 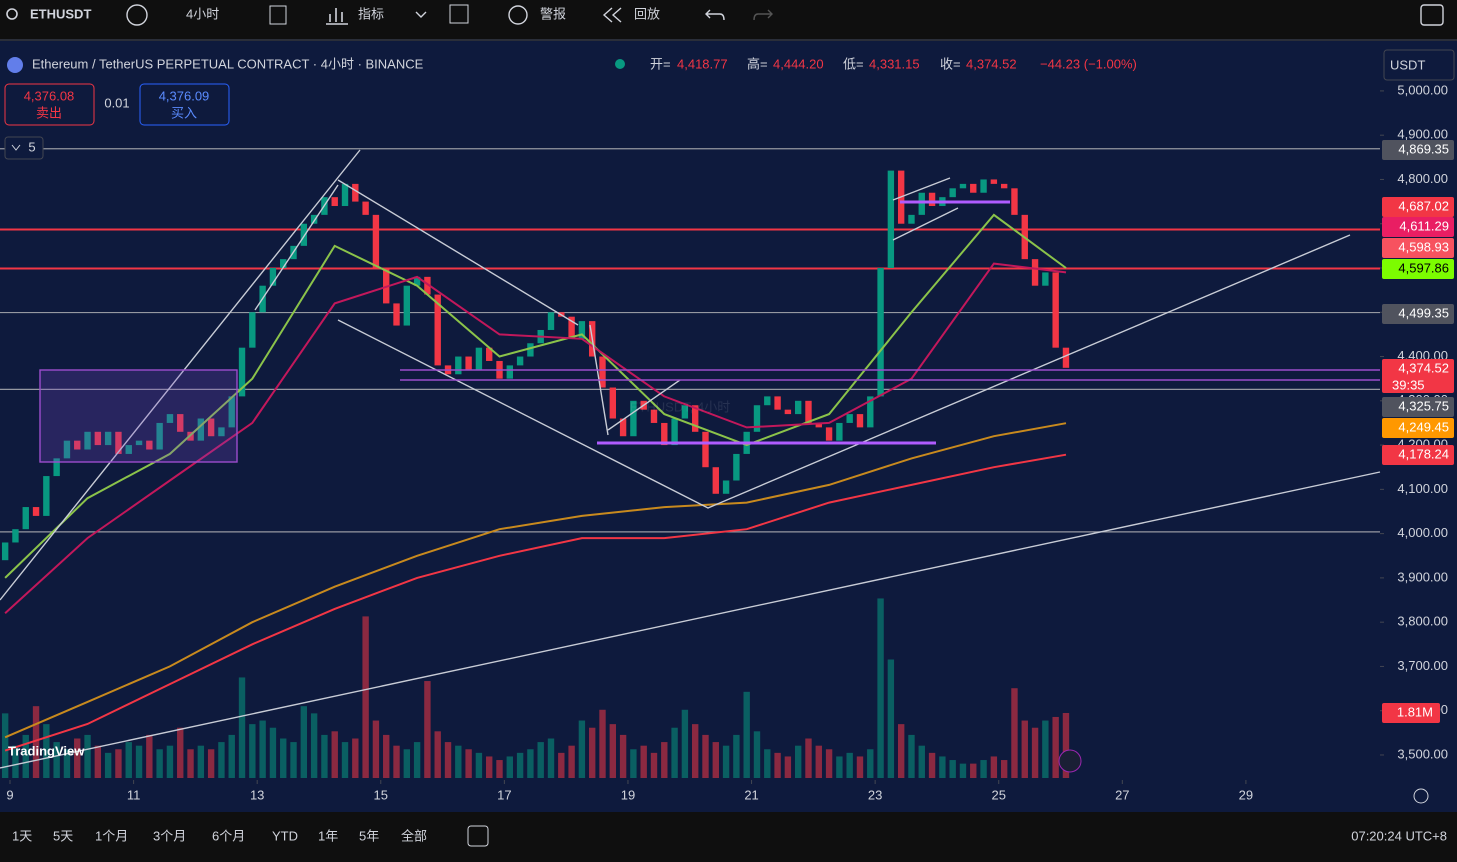 What do you see at coordinates (715, 15) in the screenshot?
I see `undo` at bounding box center [715, 15].